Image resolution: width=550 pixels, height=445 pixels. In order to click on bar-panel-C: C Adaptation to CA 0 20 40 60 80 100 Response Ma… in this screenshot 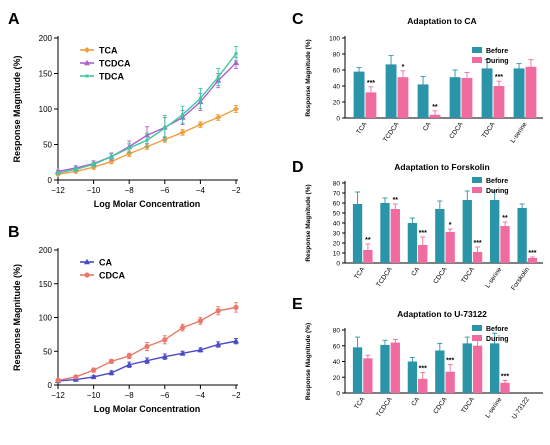, I will do `click(417, 77)`.